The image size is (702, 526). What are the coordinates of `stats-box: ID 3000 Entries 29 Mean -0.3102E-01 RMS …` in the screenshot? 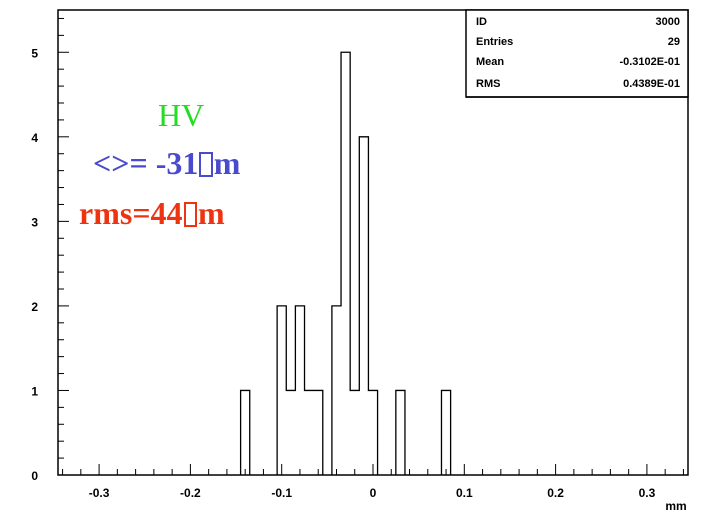 It's located at (577, 53).